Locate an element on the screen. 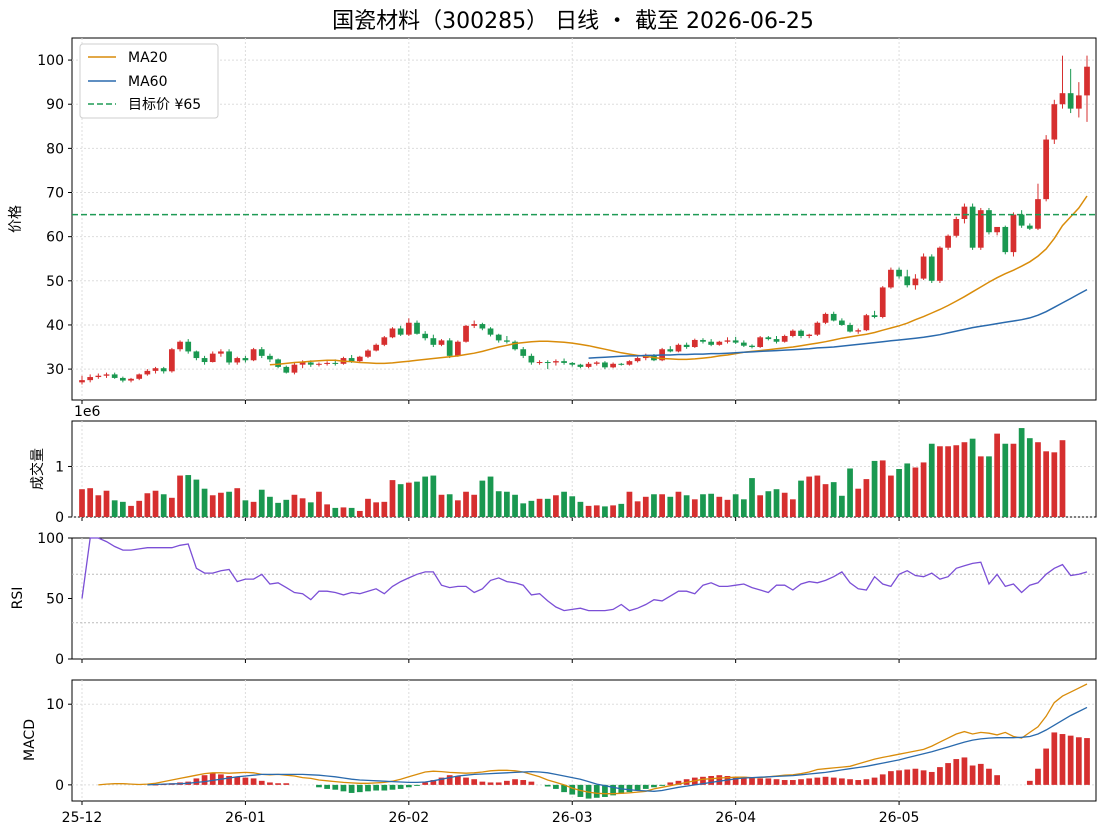 The height and width of the screenshot is (837, 1106). legend-target-price: 目标价 ¥65 is located at coordinates (164, 105).